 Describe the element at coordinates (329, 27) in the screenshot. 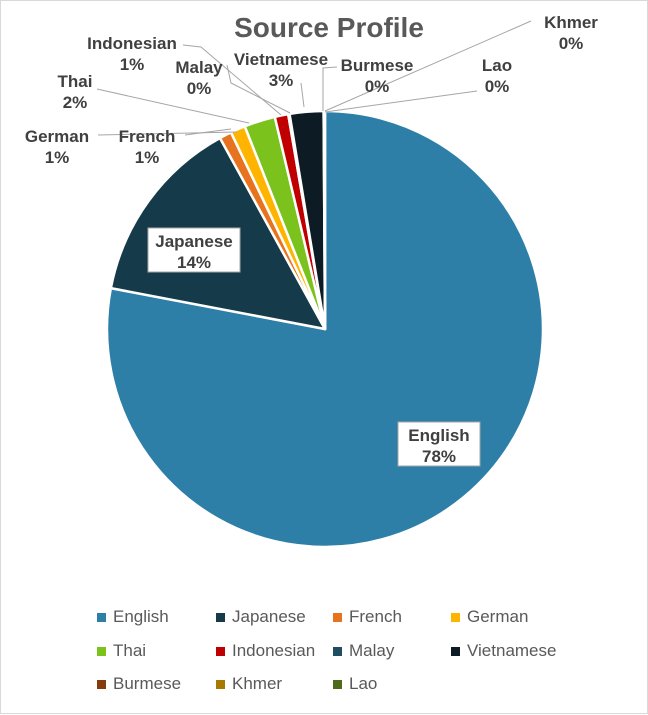

I see `chart-title: Source Profile` at that location.